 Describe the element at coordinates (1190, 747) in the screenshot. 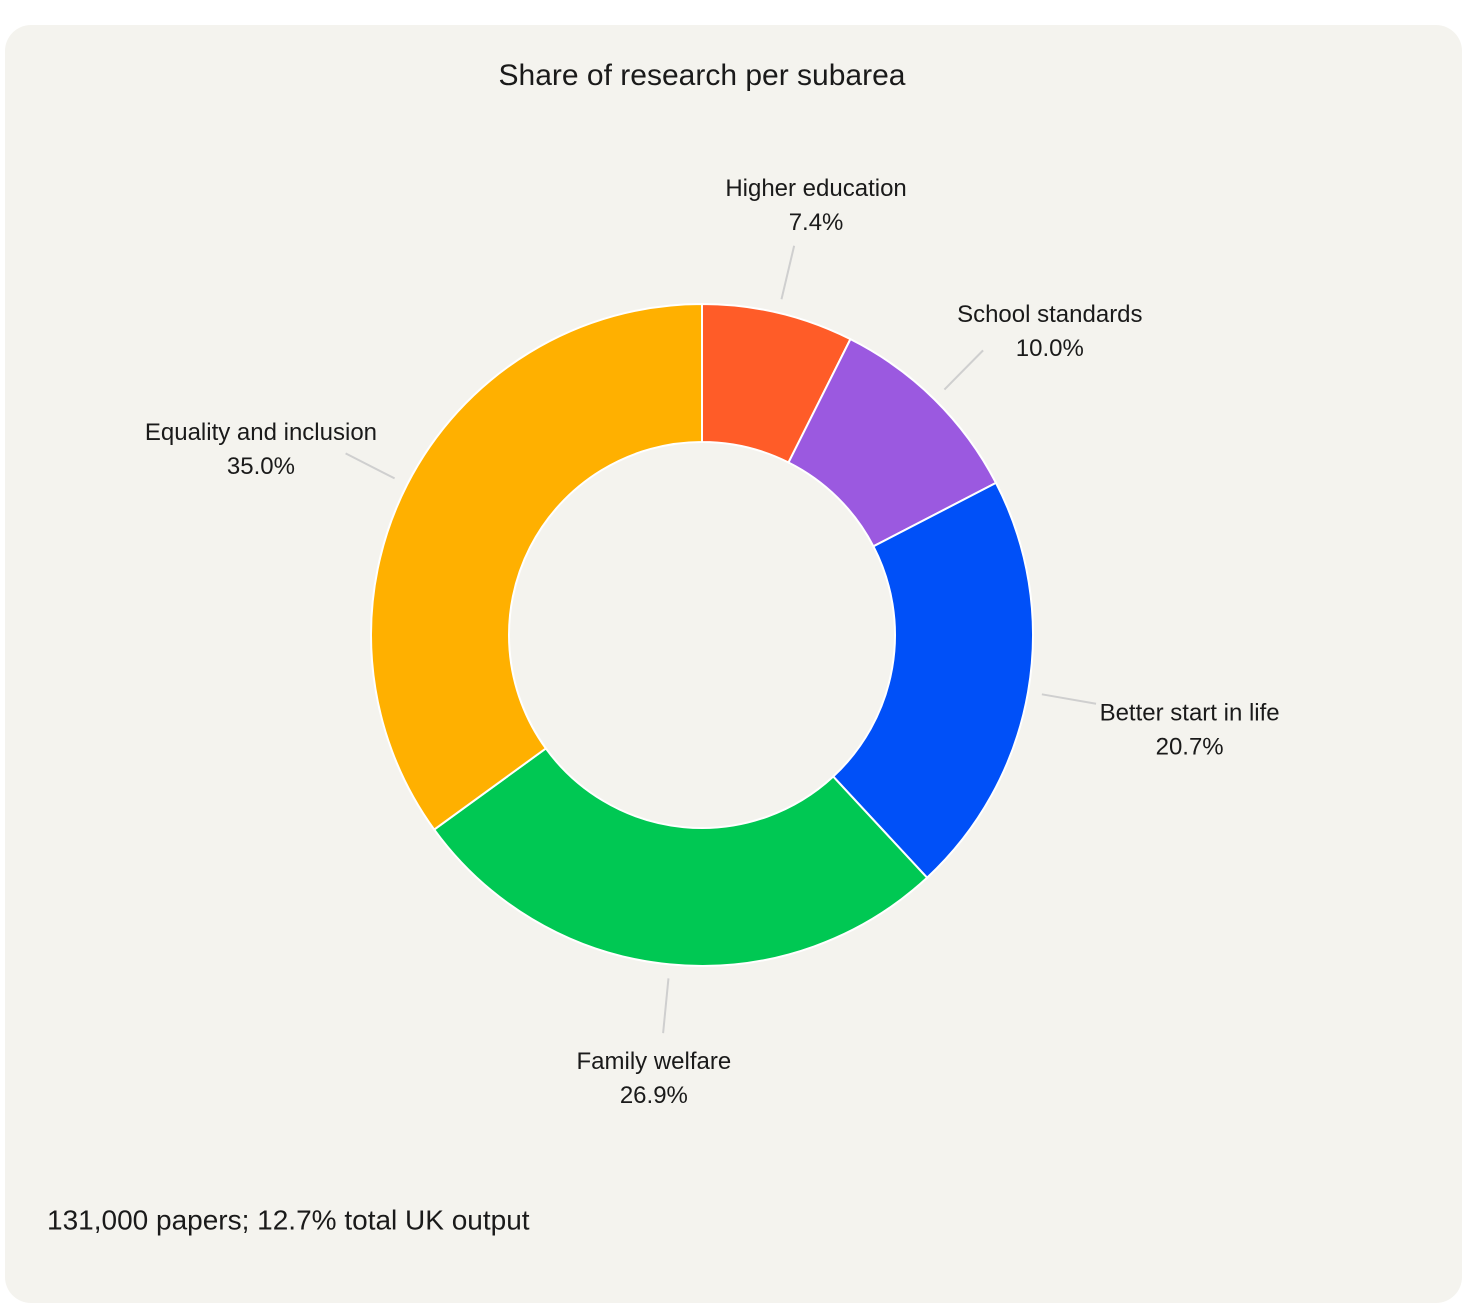

I see `segment-value-label: 20.7%` at that location.